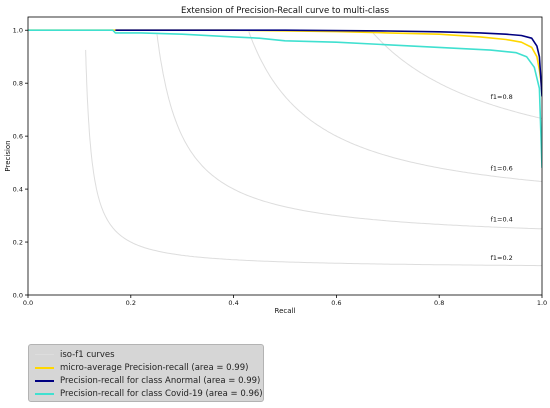 The width and height of the screenshot is (550, 408). Describe the element at coordinates (28, 303) in the screenshot. I see `x-tick-label: 0.0` at that location.